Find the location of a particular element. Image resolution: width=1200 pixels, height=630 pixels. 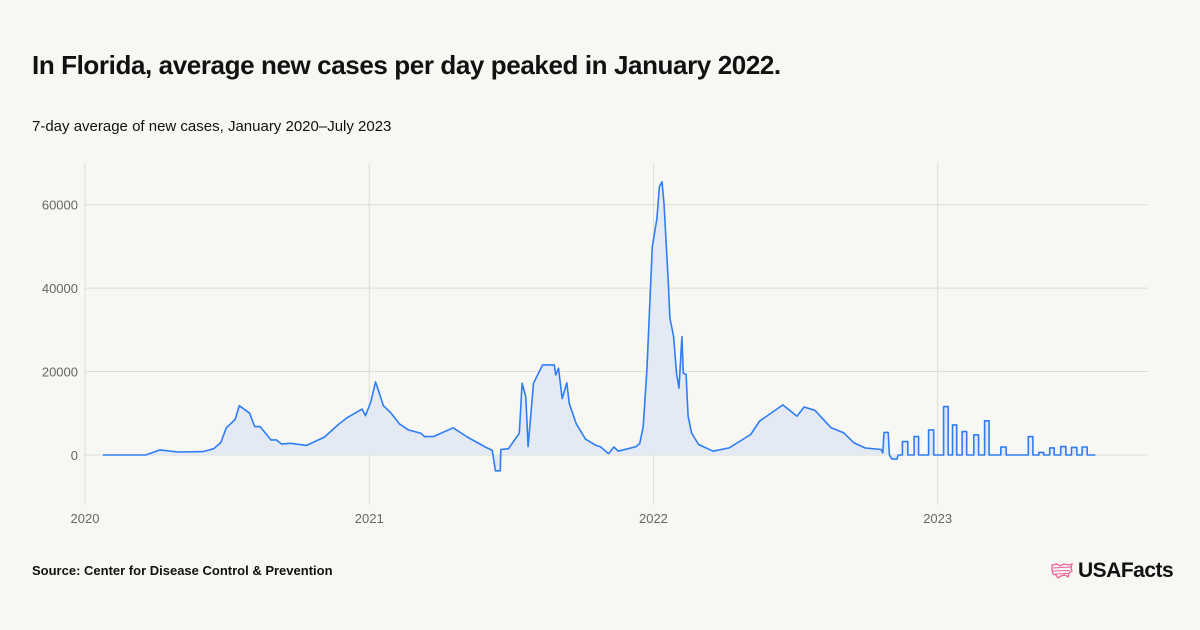

x-tick-label: 2022 is located at coordinates (653, 518).